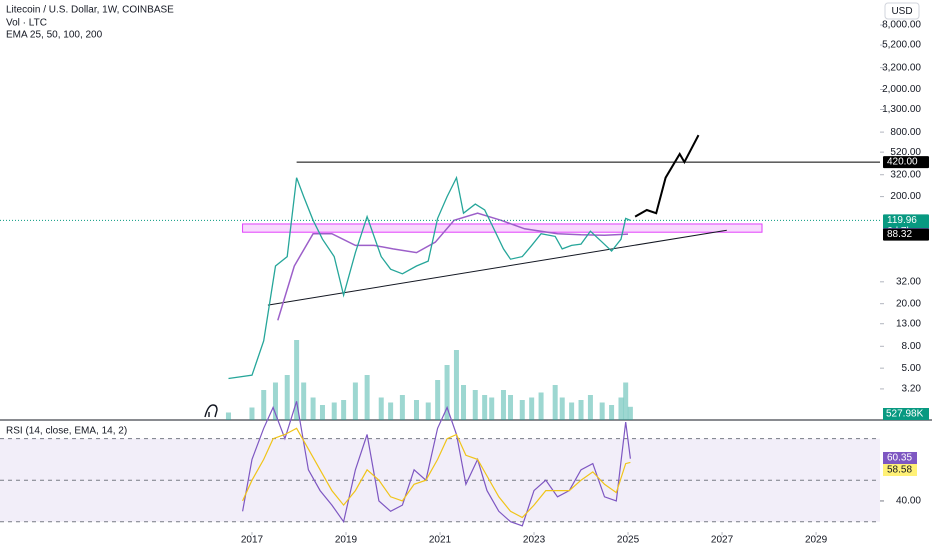 This screenshot has height=550, width=932. I want to click on x-tick-label: 2017, so click(252, 540).